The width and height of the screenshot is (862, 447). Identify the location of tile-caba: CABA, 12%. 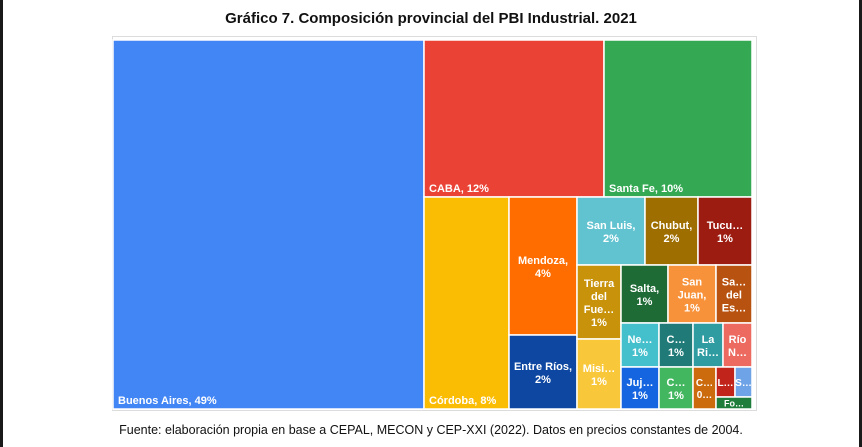
(514, 118).